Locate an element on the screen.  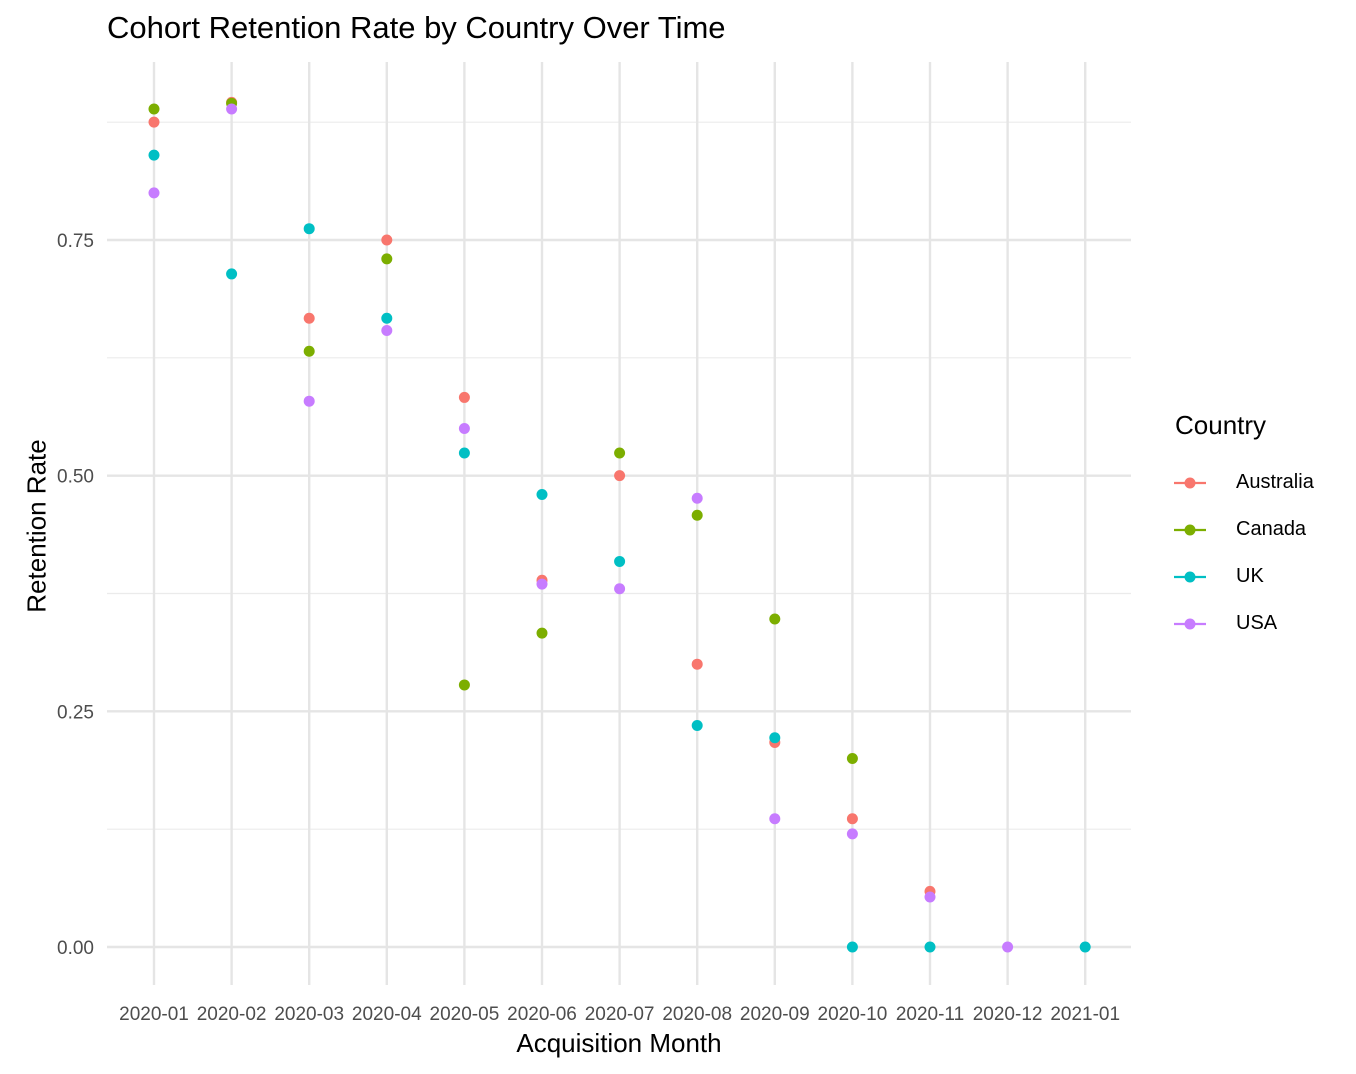
y-axis-label: Retention Rate is located at coordinates (36, 526).